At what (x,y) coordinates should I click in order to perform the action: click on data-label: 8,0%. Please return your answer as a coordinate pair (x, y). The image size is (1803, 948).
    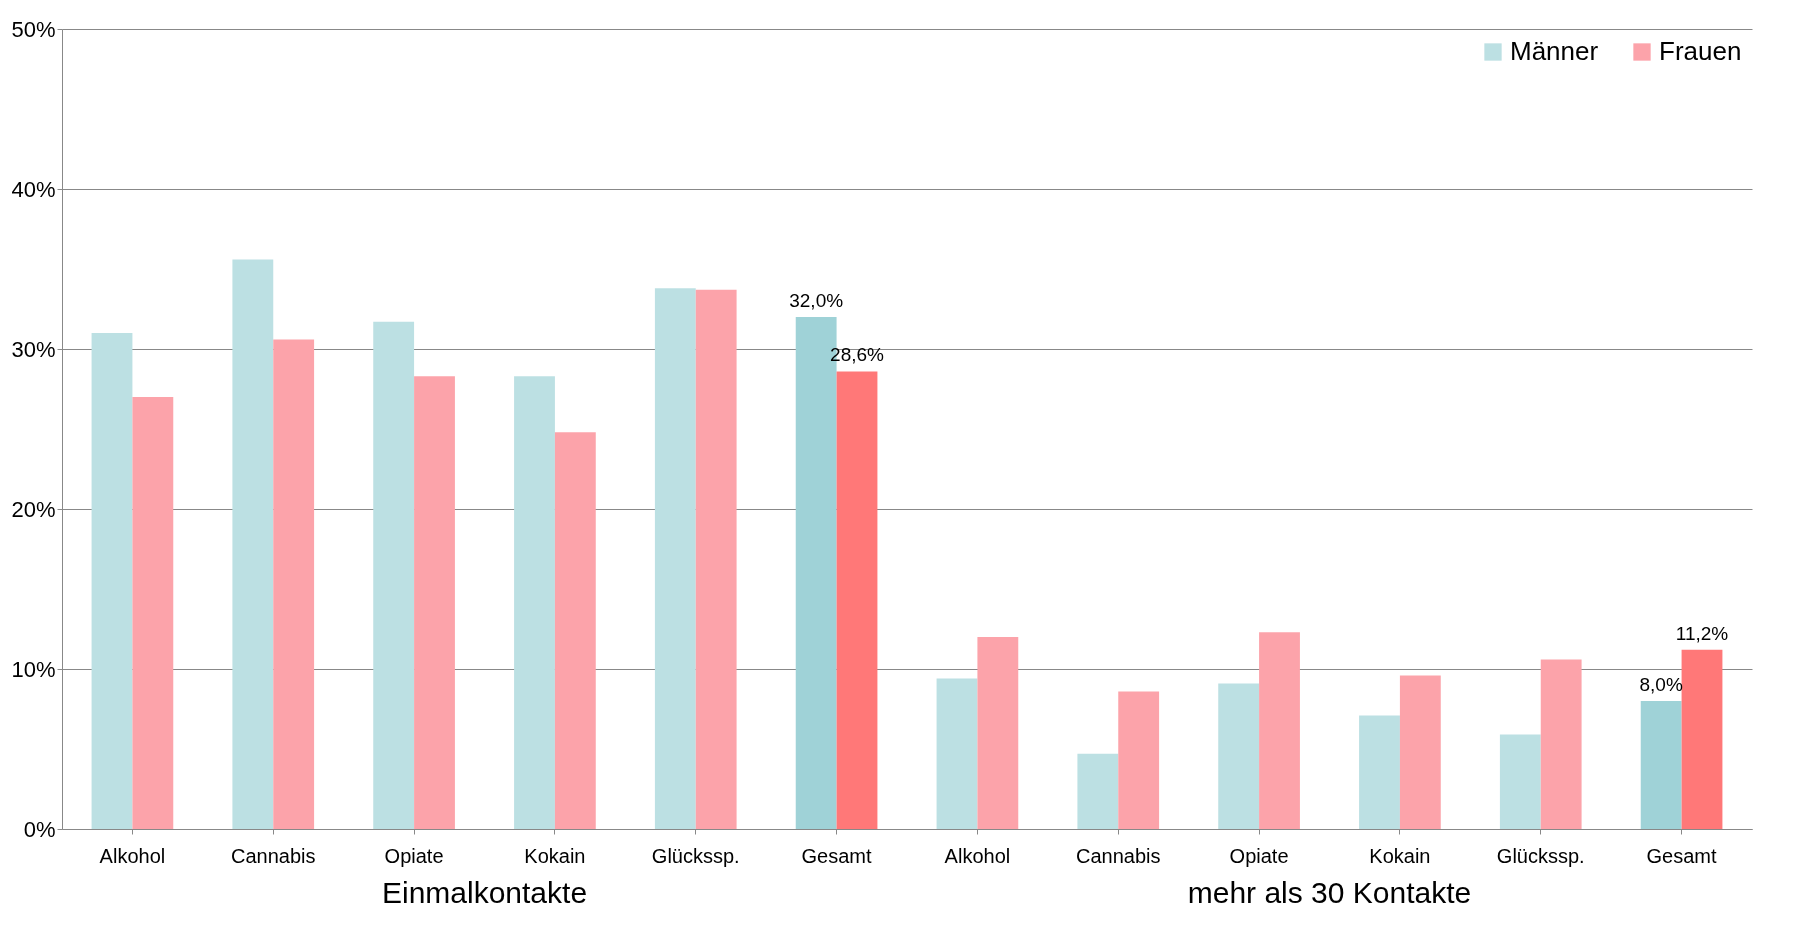
    Looking at the image, I should click on (1661, 684).